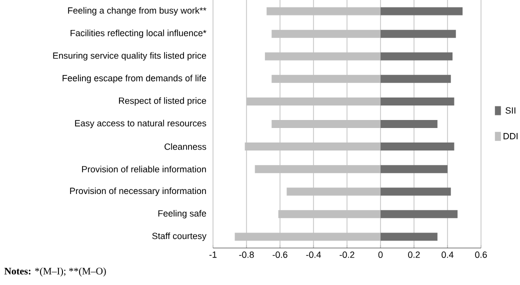  What do you see at coordinates (246, 255) in the screenshot?
I see `x-tick-label: -0.8` at bounding box center [246, 255].